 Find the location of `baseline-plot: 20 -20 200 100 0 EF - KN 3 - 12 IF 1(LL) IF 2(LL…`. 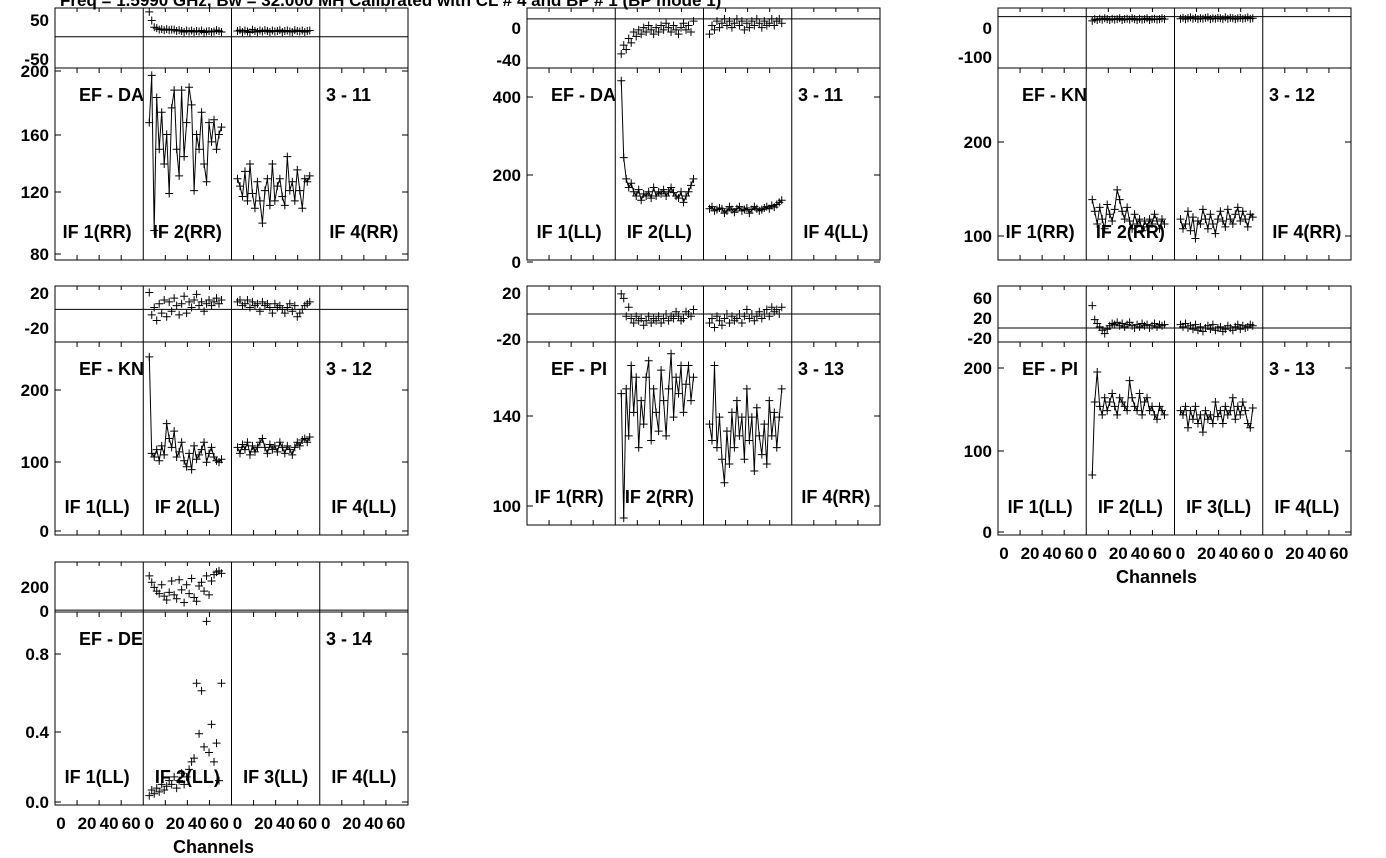

baseline-plot: 20 -20 200 100 0 EF - KN 3 - 12 IF 1(LL) IF 2(LL… is located at coordinates (215, 412).